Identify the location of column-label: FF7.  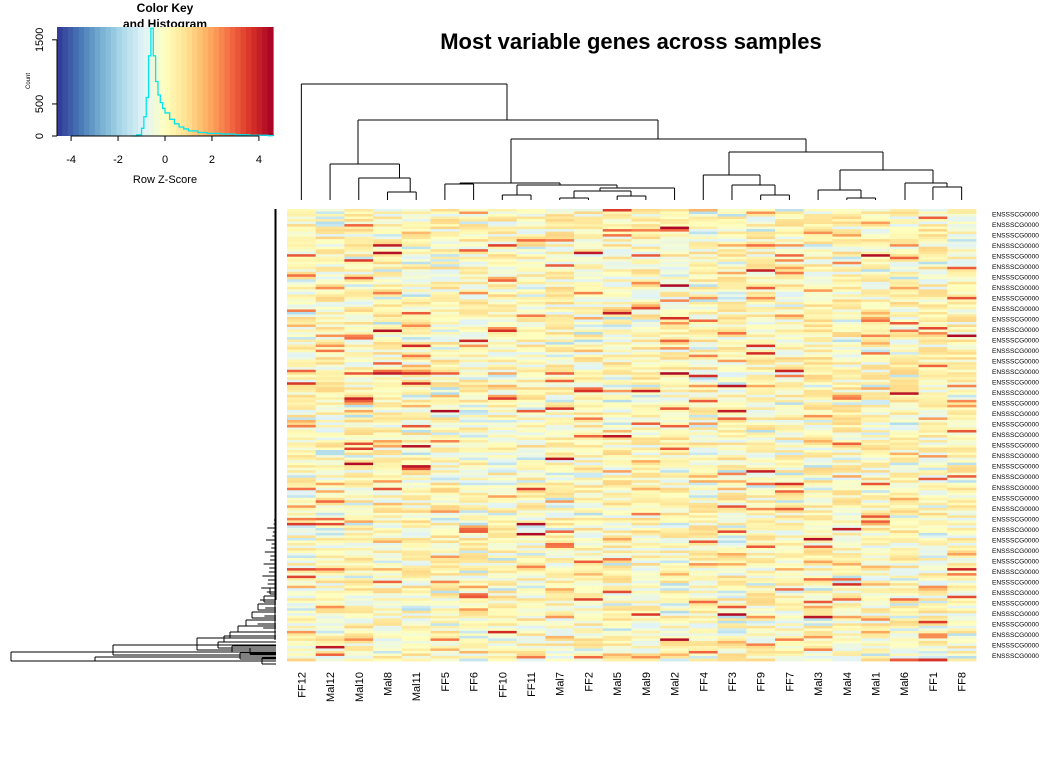
(790, 682).